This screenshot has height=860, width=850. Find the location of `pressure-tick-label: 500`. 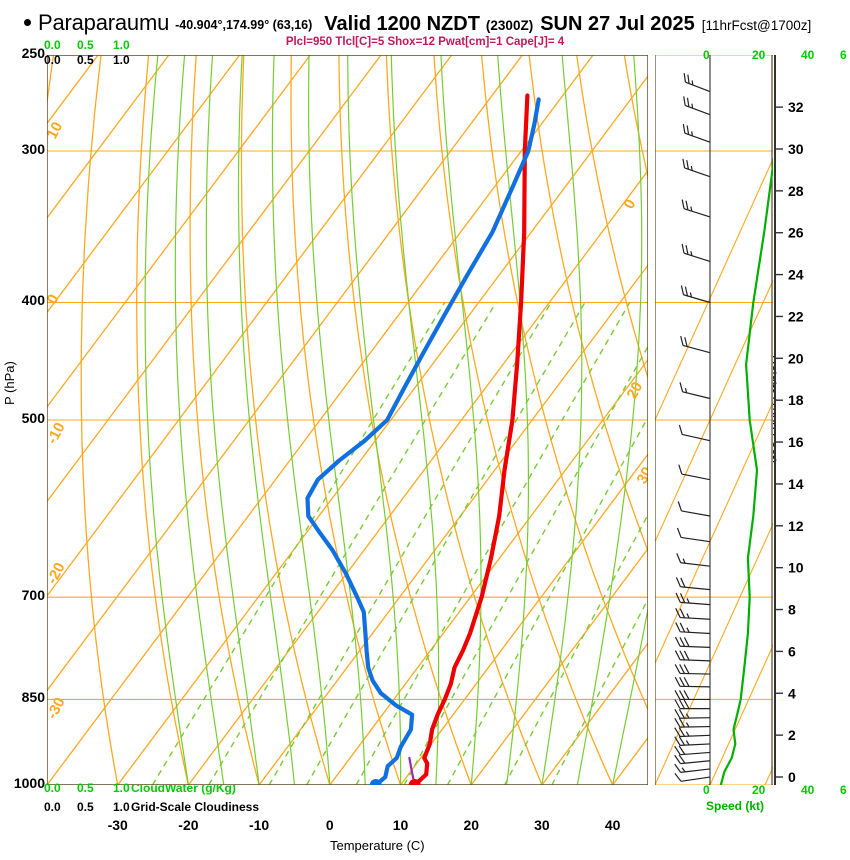

pressure-tick-label: 500 is located at coordinates (33, 418).